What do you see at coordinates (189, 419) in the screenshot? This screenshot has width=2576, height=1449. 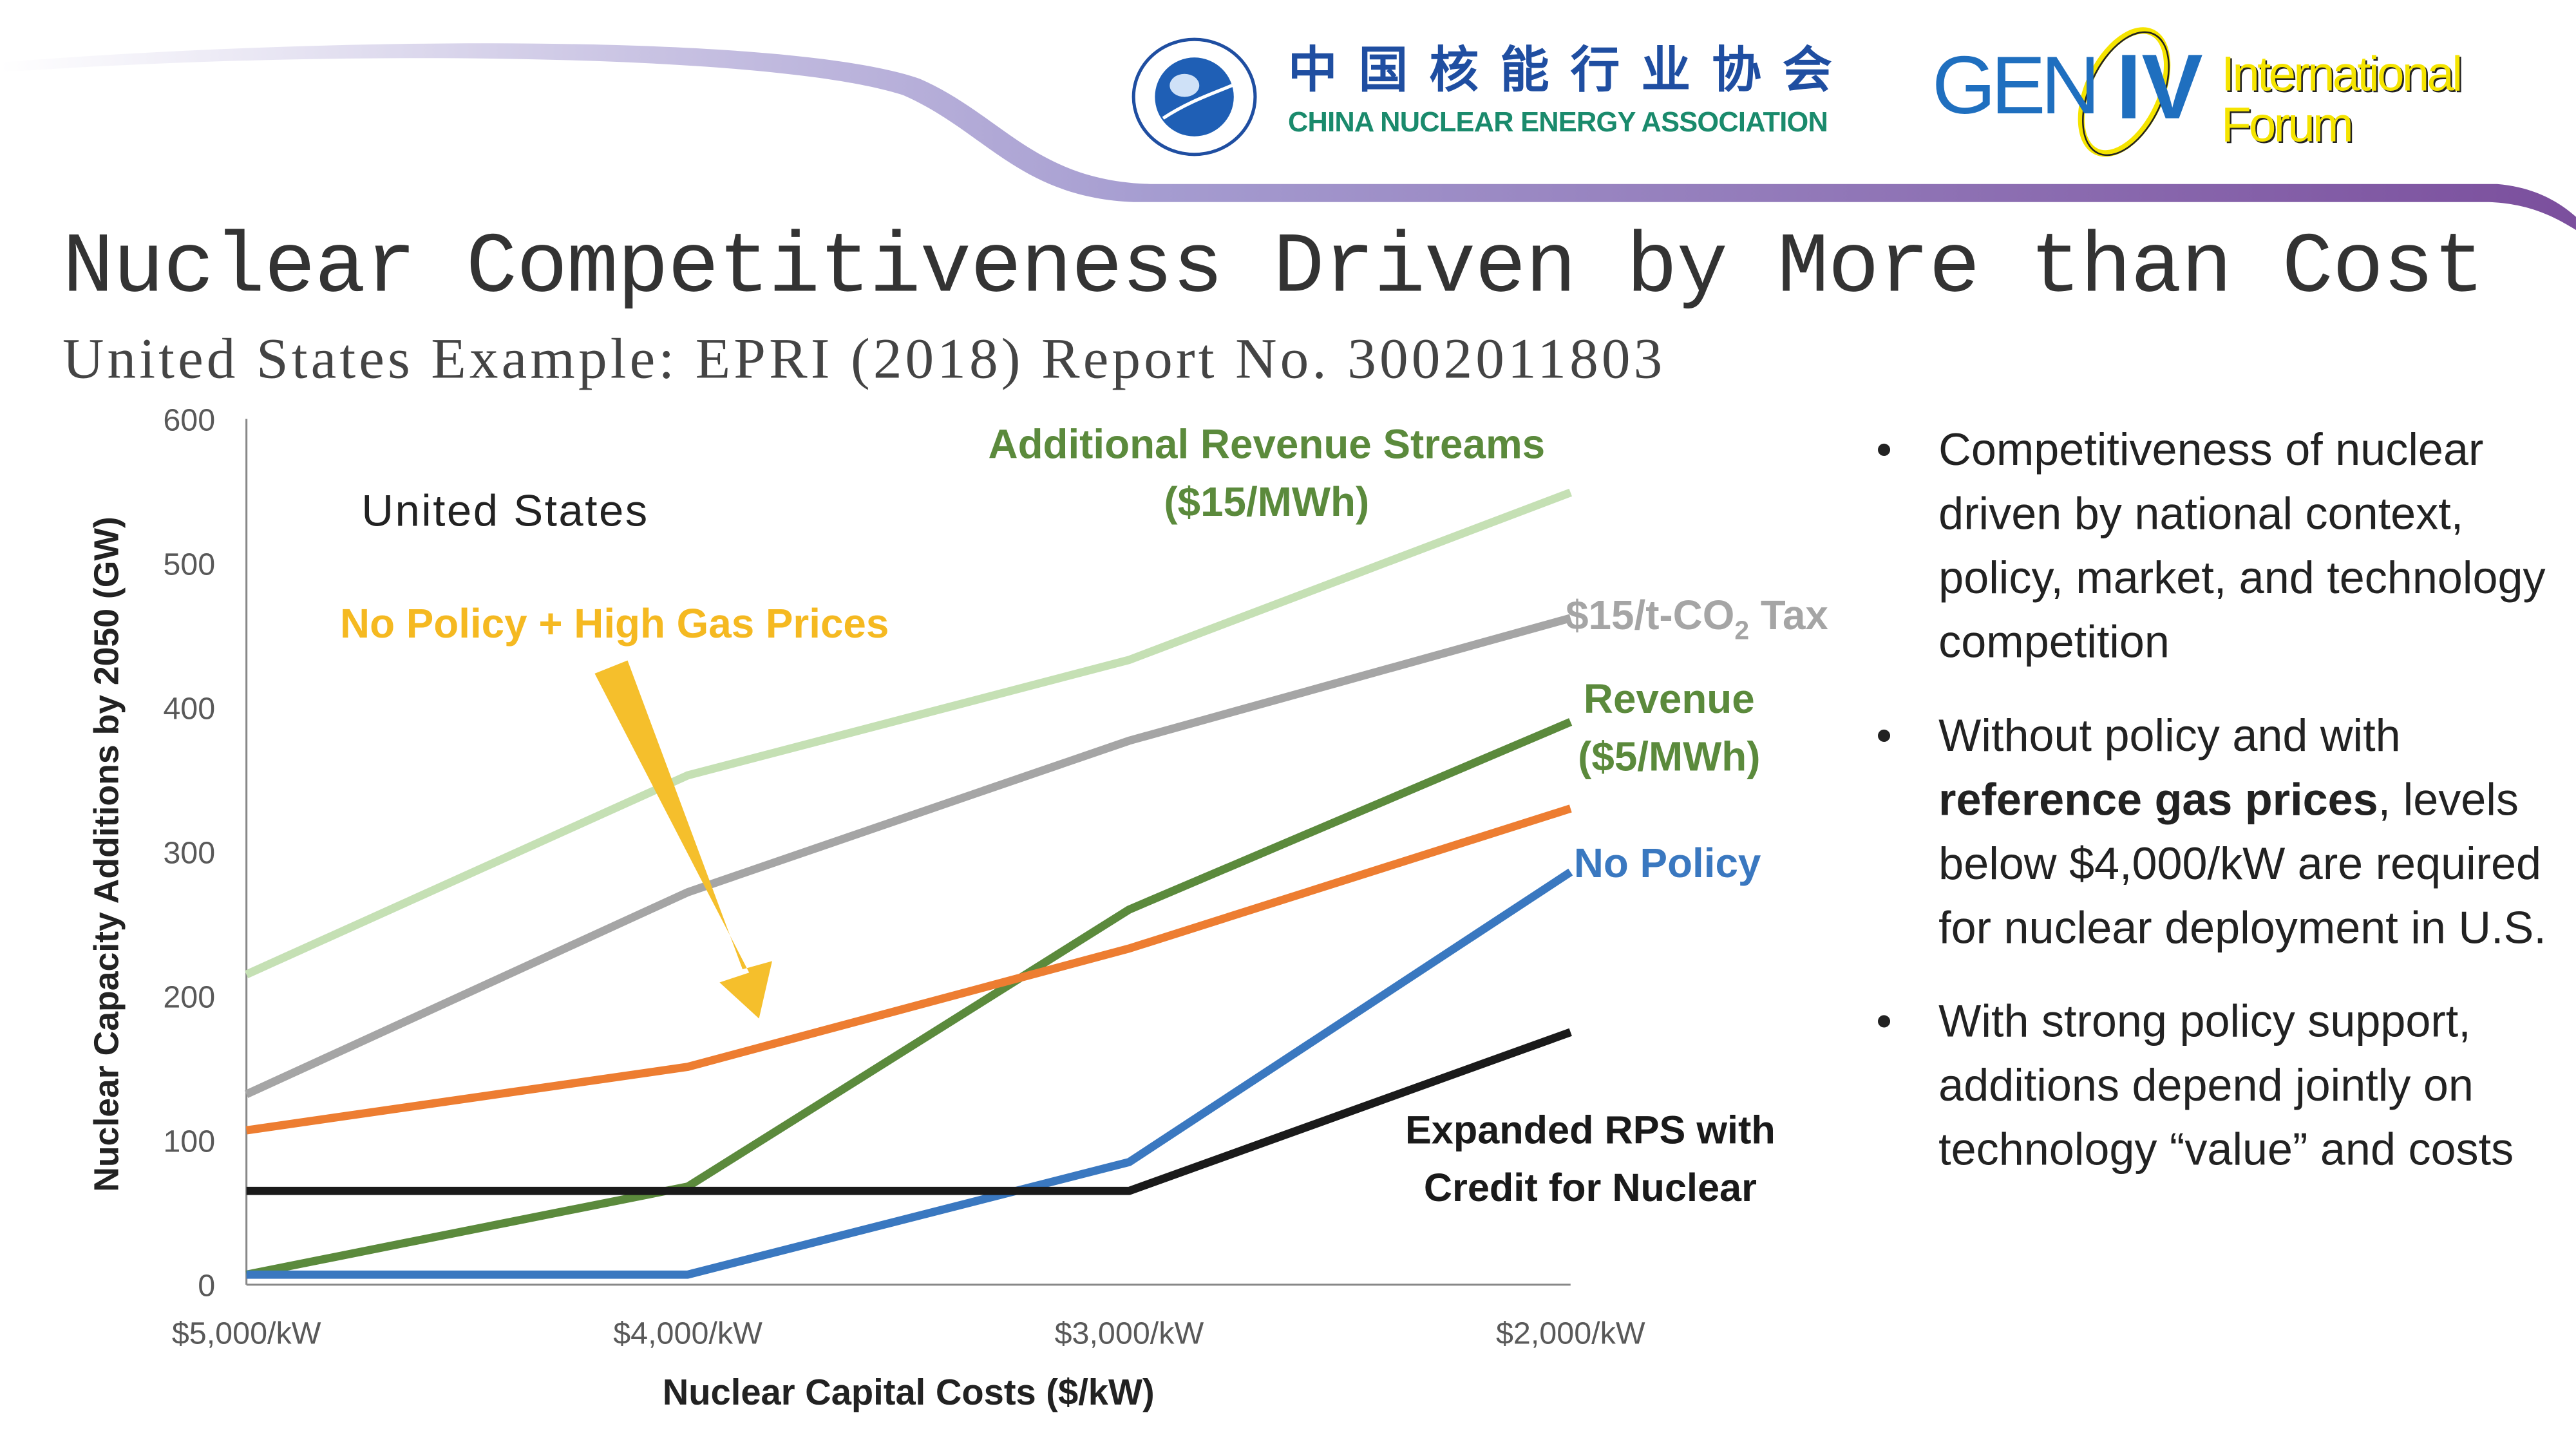 I see `y-tick-label: 600` at bounding box center [189, 419].